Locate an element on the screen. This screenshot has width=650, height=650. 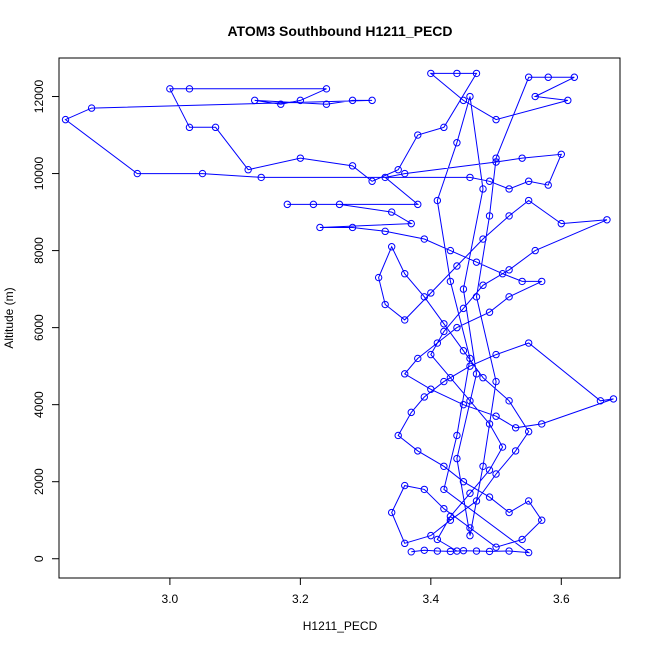
y-tick-label: 6000 is located at coordinates (39, 327).